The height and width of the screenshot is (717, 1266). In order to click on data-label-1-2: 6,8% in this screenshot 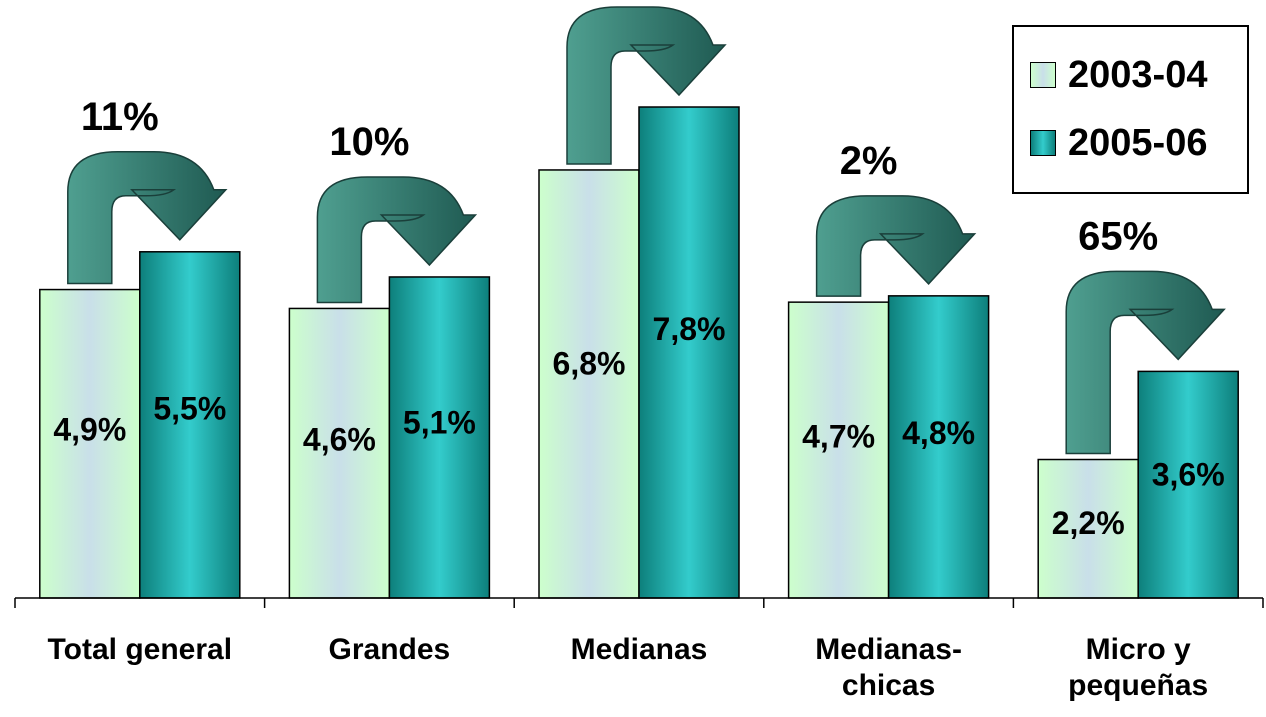, I will do `click(589, 364)`.